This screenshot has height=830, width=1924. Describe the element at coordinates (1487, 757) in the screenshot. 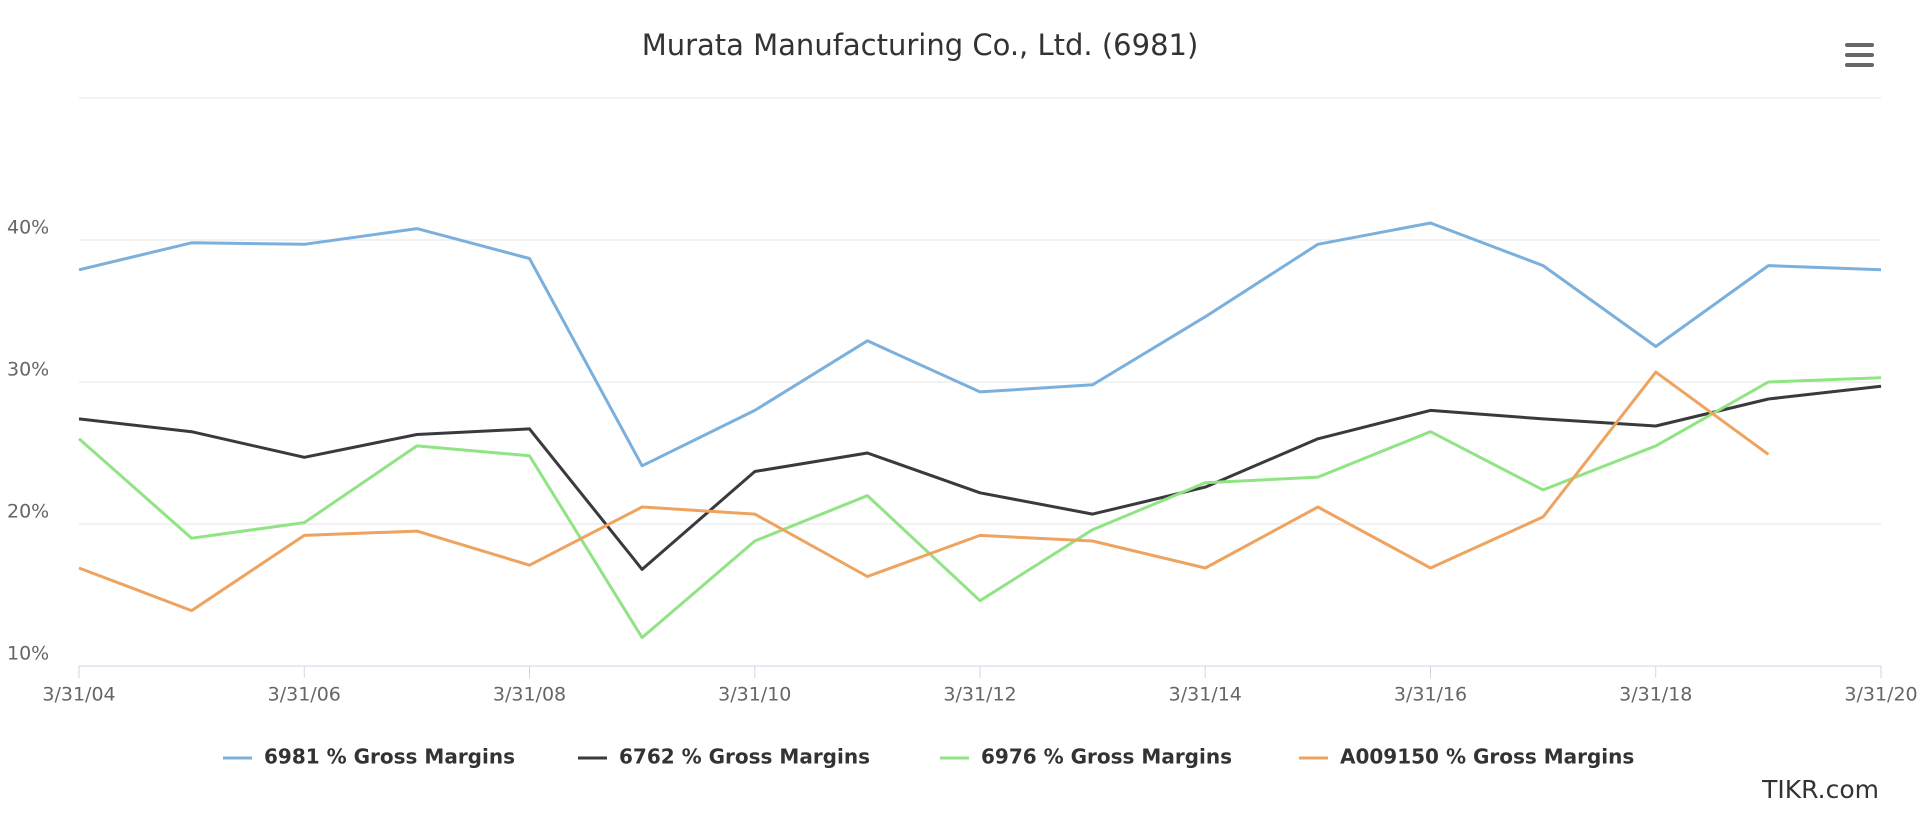

I see `legend-label: A009150 % Gross Margins` at that location.